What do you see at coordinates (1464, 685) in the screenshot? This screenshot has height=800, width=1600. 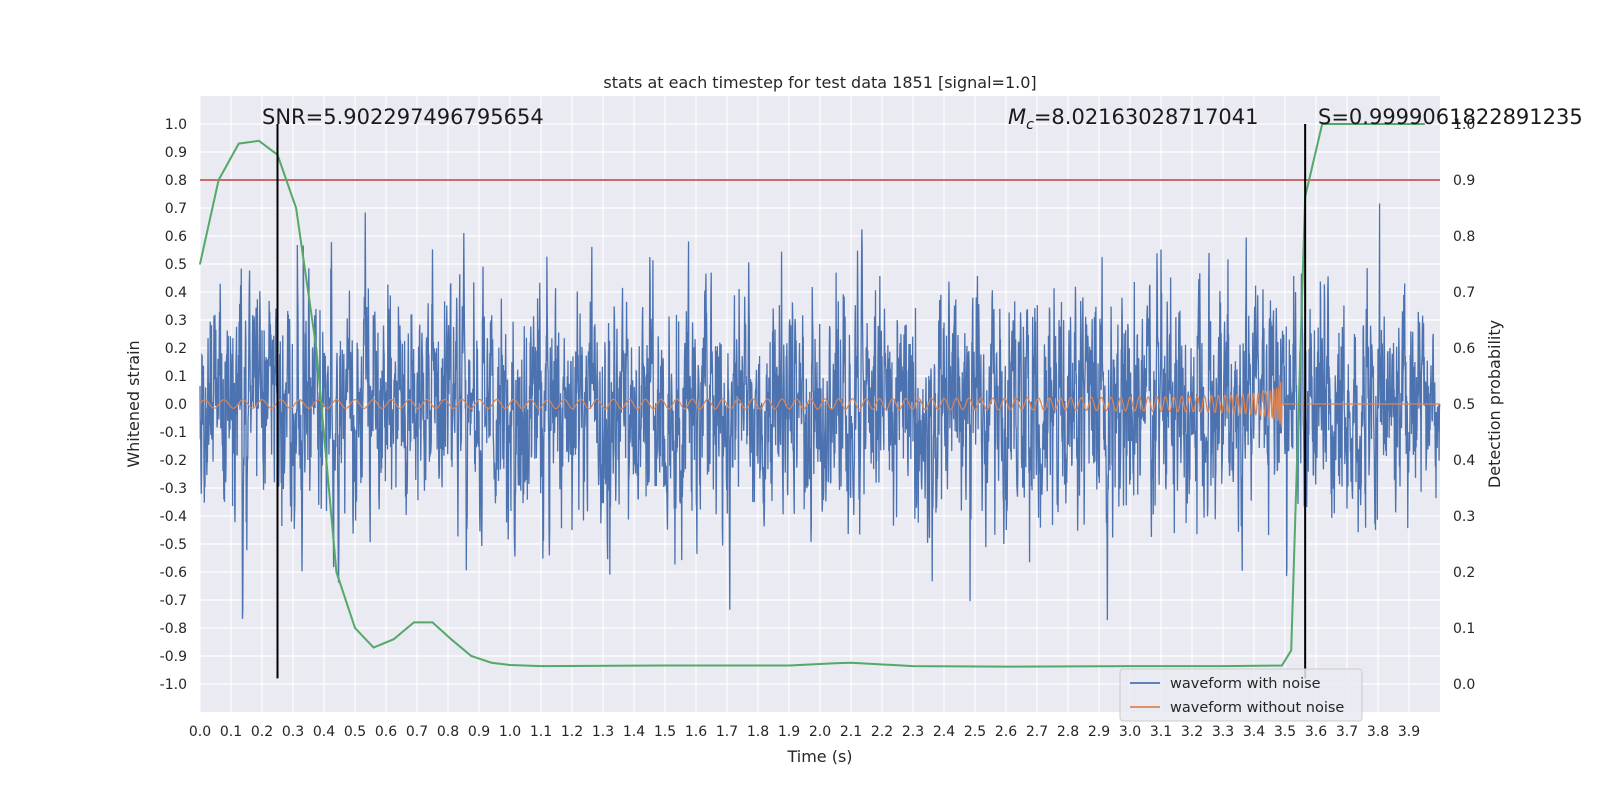 I see `y2-tick-label: 0.0` at bounding box center [1464, 685].